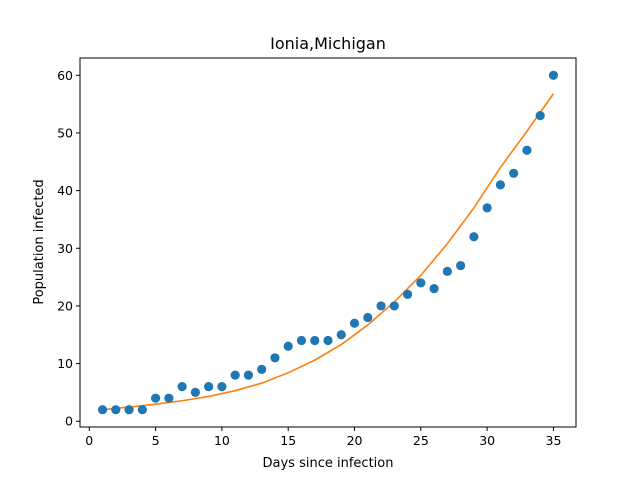 The image size is (640, 480). I want to click on y-axis: 0 10 20 30 40 50 60, so click(68, 248).